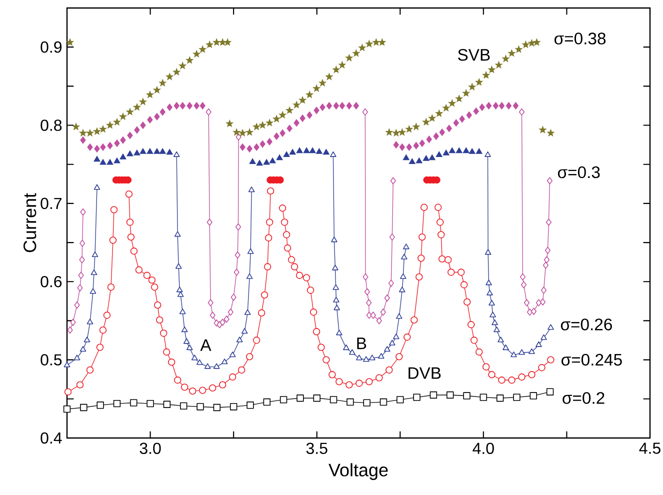  Describe the element at coordinates (206, 345) in the screenshot. I see `annotation: A` at that location.